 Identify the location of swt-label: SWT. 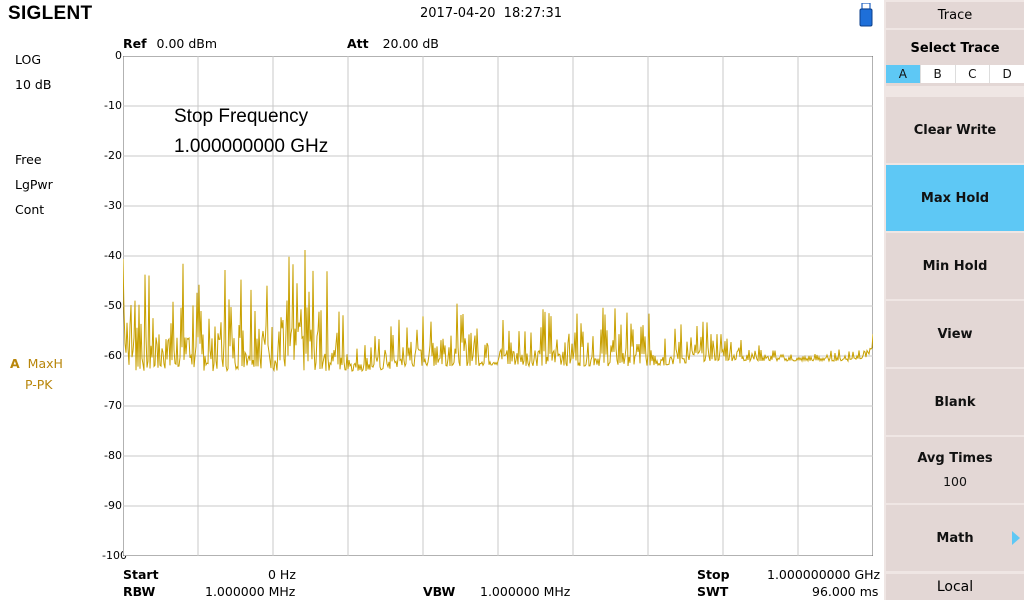
(713, 591).